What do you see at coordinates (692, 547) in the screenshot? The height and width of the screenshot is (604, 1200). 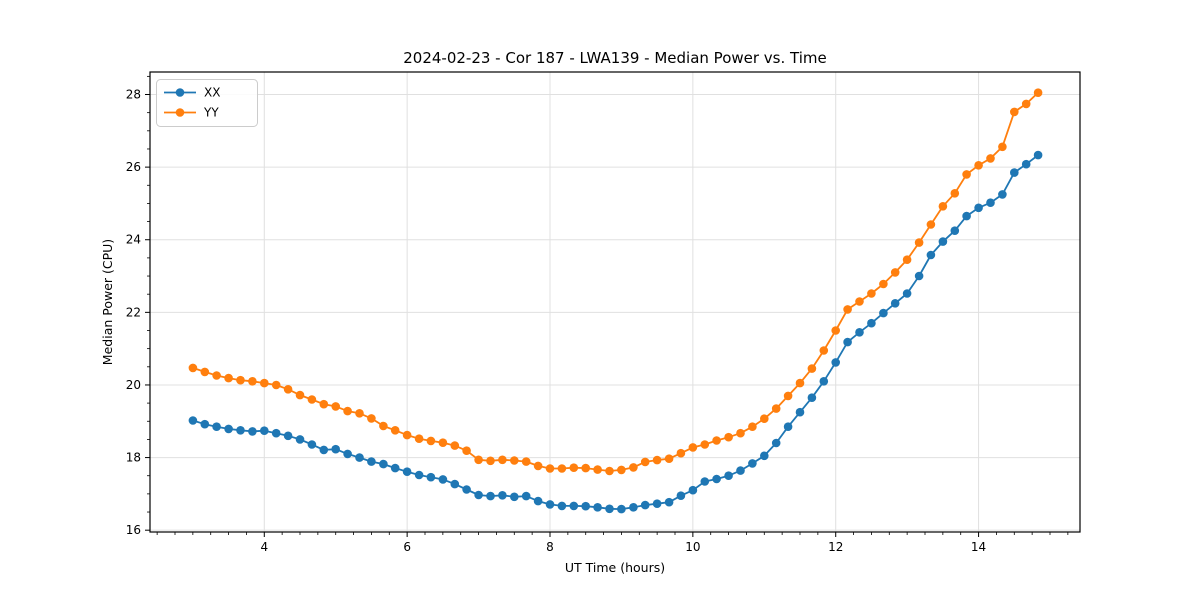 I see `x-tick-label: 10` at bounding box center [692, 547].